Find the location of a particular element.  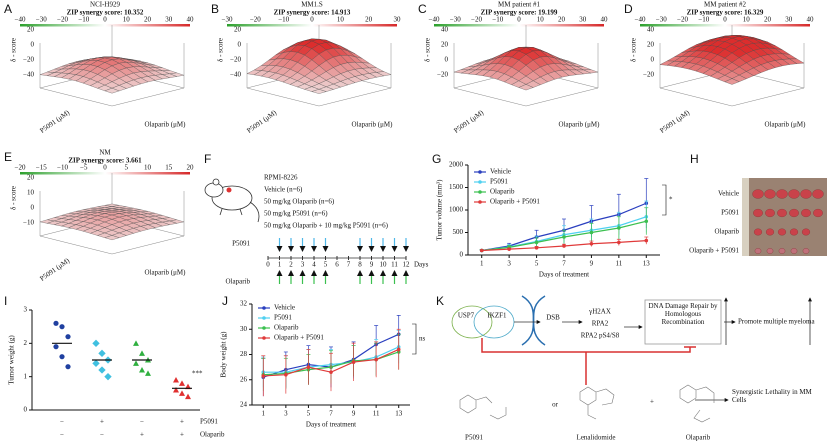

colorbar-tick-label: 0 is located at coordinates (725, 20).